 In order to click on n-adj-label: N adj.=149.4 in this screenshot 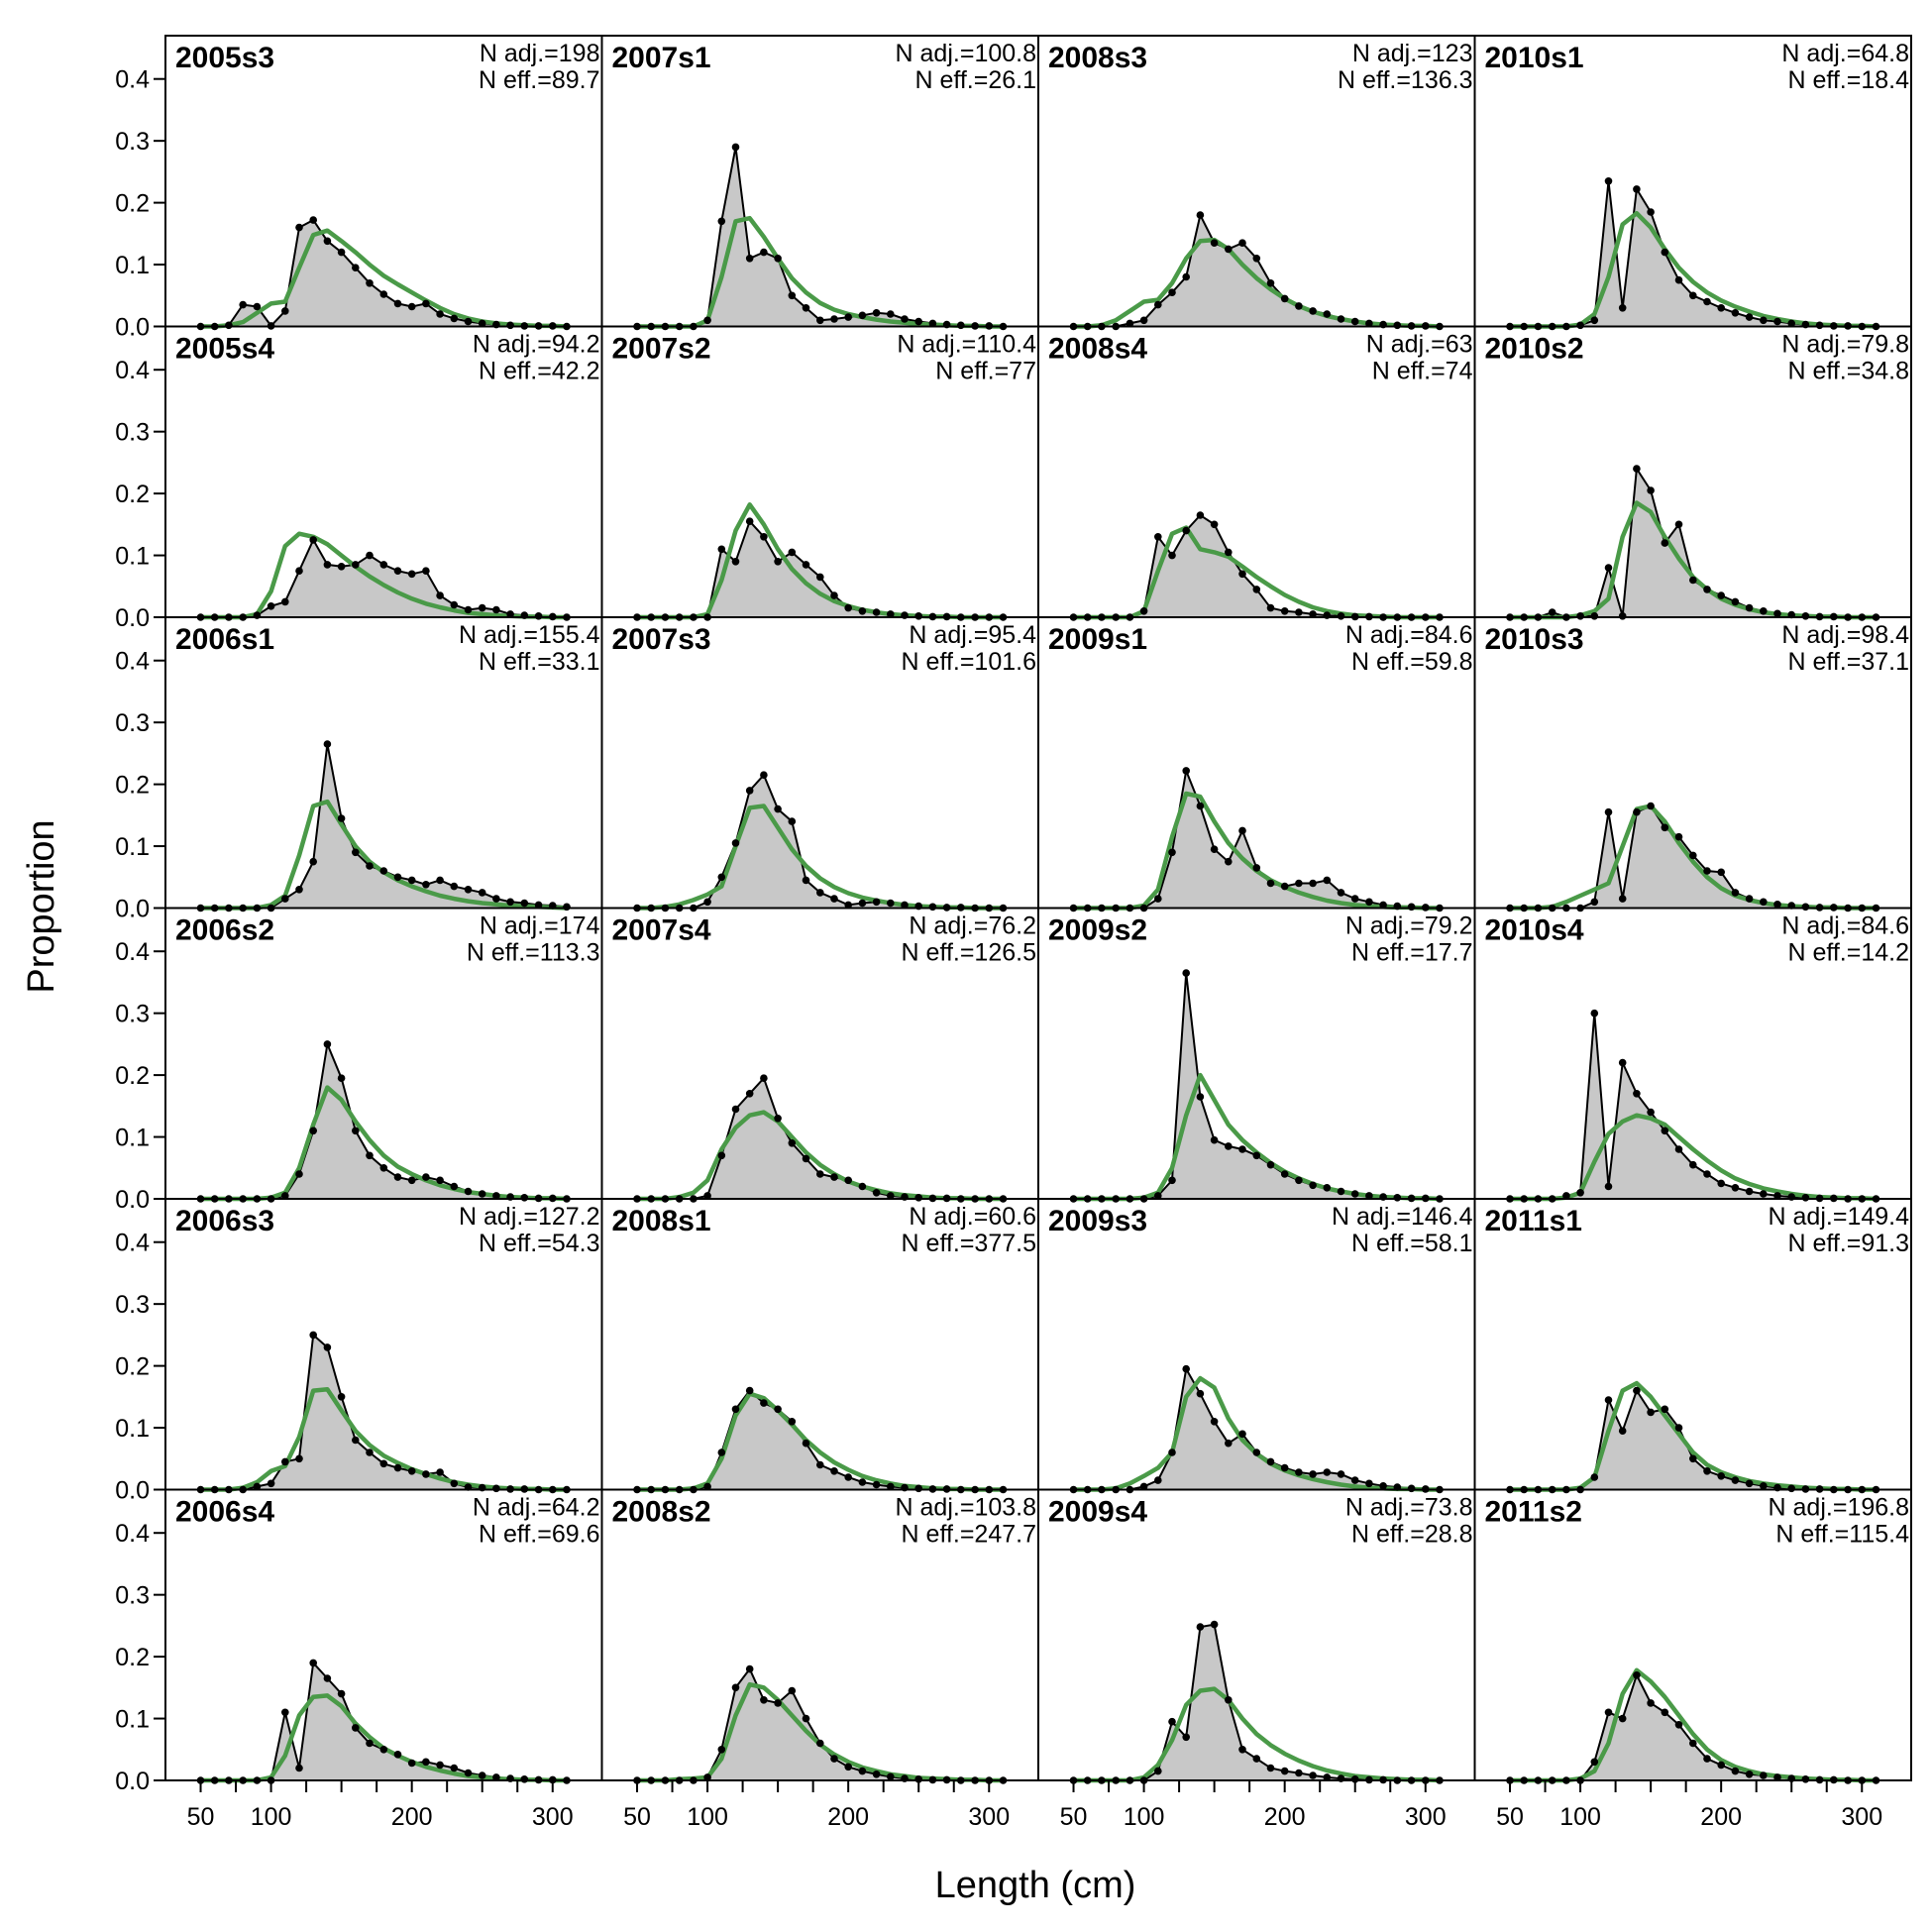, I will do `click(1839, 1217)`.